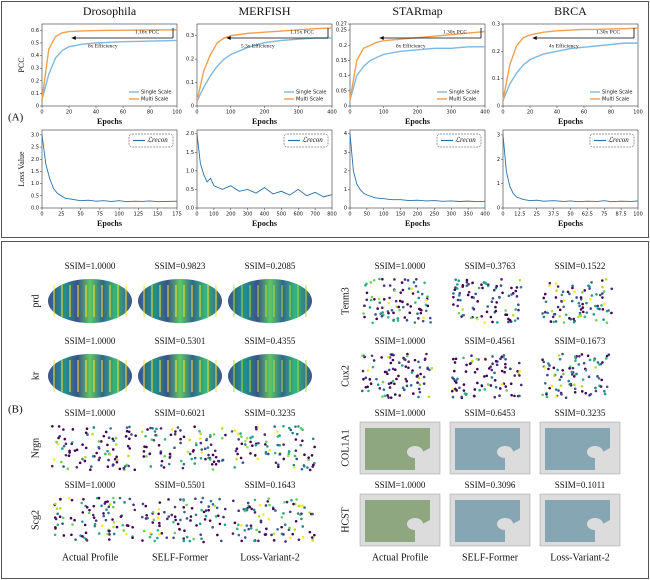  What do you see at coordinates (35, 375) in the screenshot?
I see `row-label: kr` at bounding box center [35, 375].